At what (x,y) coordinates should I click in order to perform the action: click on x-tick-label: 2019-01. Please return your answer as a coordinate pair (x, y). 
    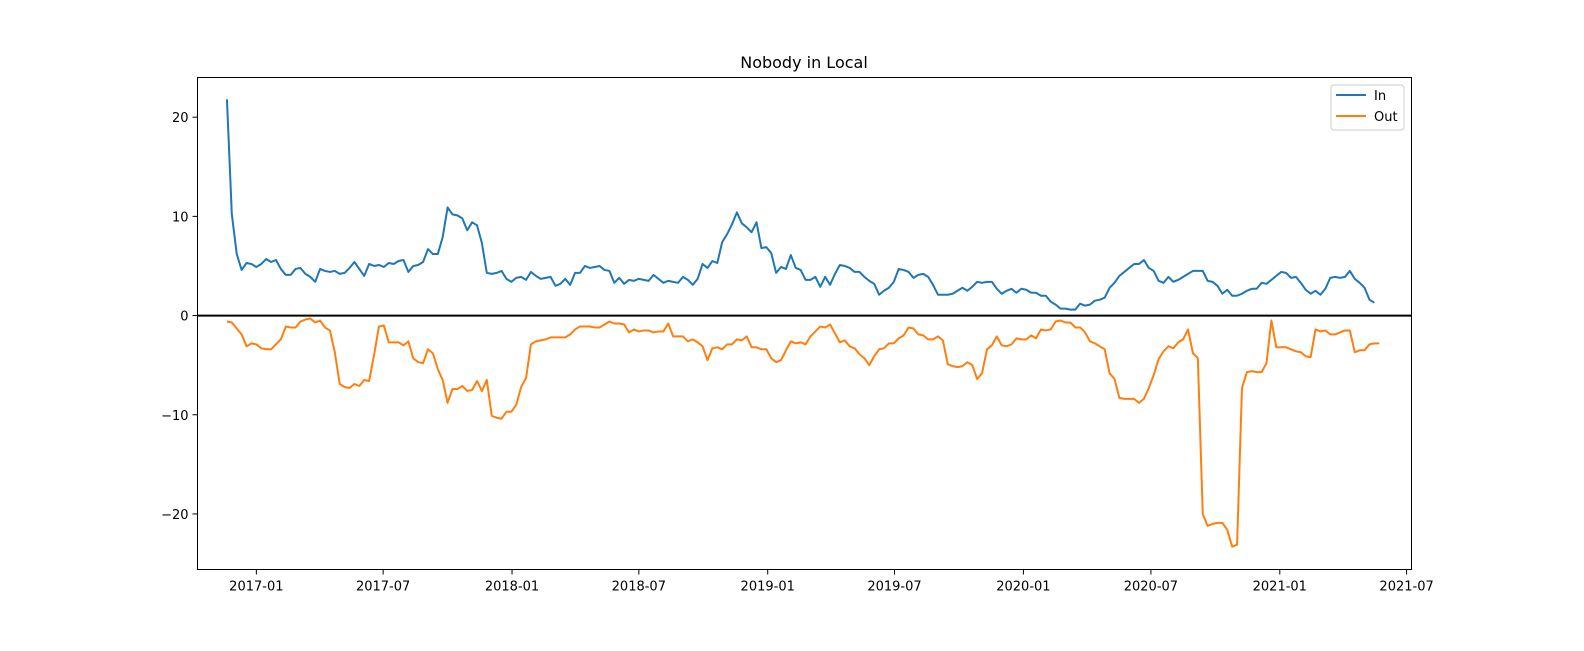
    Looking at the image, I should click on (768, 587).